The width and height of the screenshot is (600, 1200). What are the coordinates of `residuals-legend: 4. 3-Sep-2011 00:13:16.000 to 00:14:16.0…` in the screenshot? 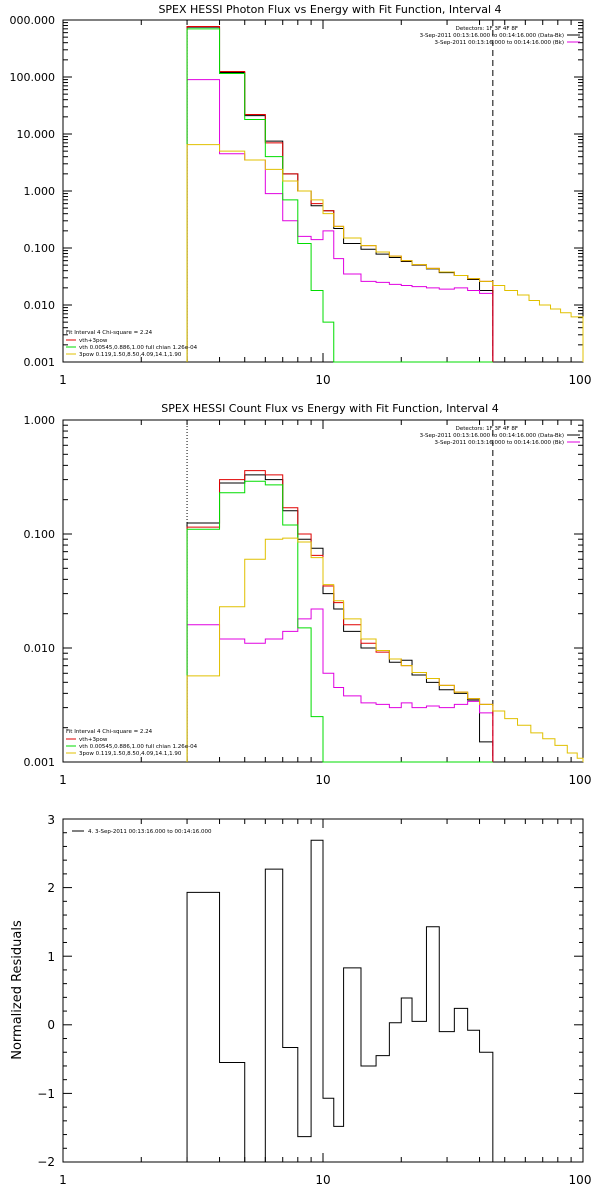 It's located at (142, 832).